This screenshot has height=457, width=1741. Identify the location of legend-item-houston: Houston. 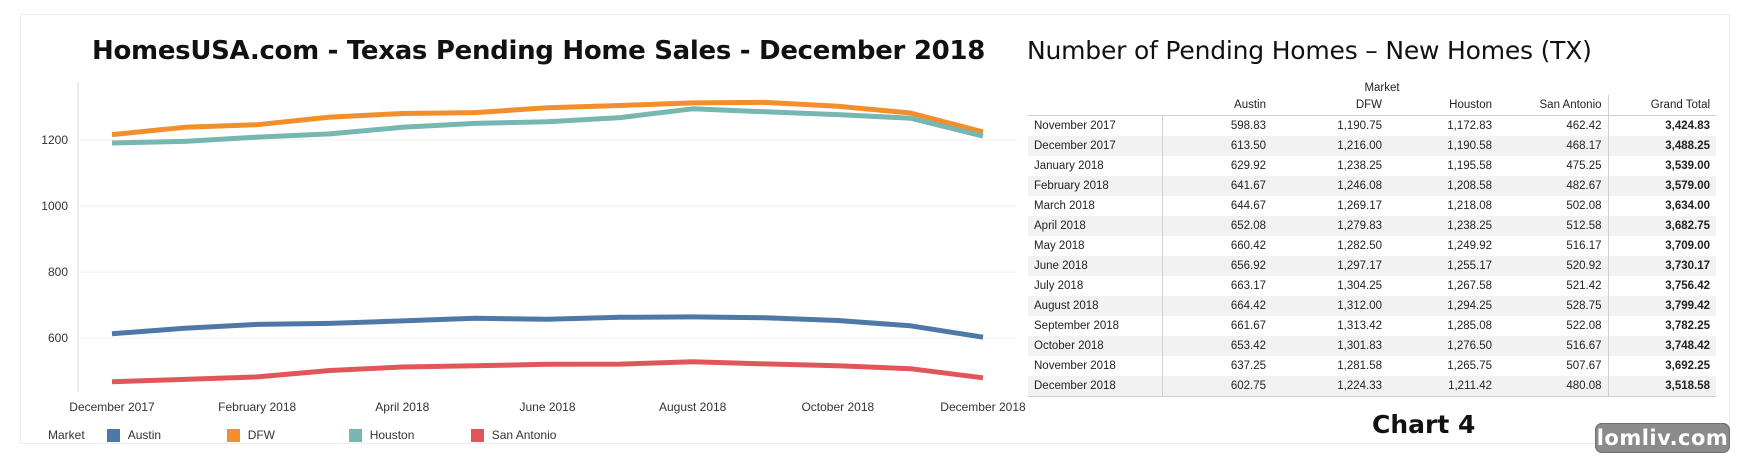
(409, 435).